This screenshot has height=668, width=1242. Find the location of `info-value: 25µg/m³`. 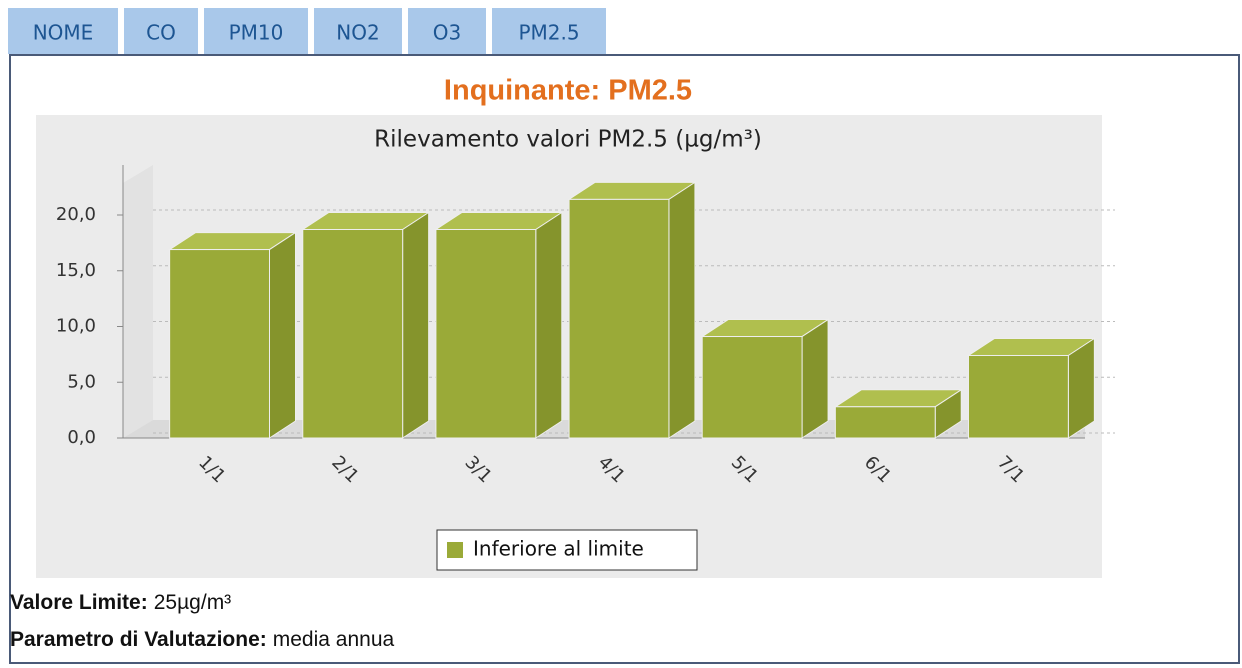

info-value: 25µg/m³ is located at coordinates (192, 602).